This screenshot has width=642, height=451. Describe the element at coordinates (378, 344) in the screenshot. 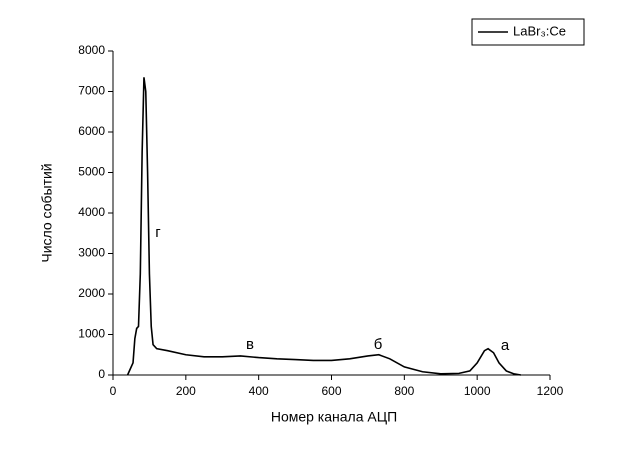

I see `peak-label: б` at that location.